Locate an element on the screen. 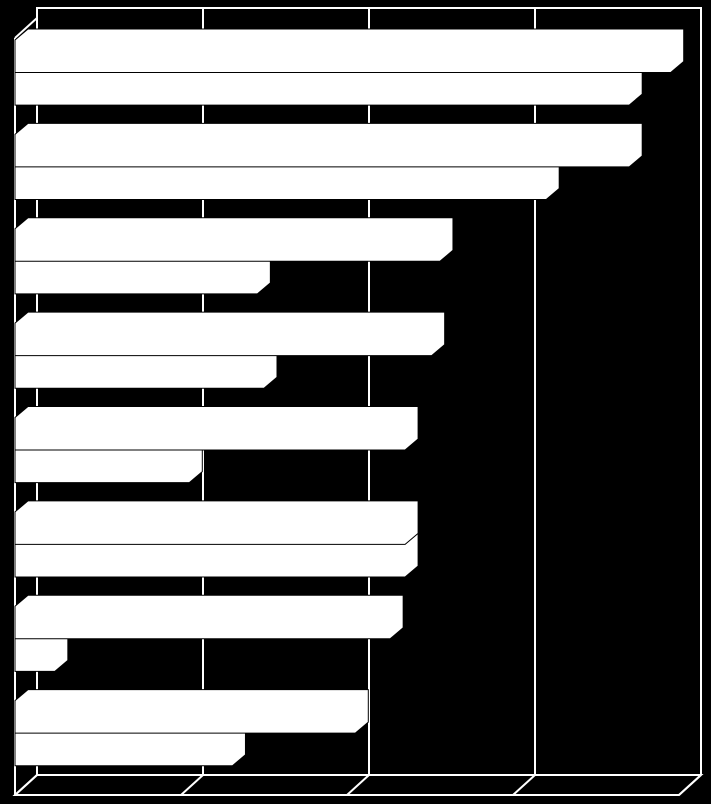  side-edge is located at coordinates (26, 28).